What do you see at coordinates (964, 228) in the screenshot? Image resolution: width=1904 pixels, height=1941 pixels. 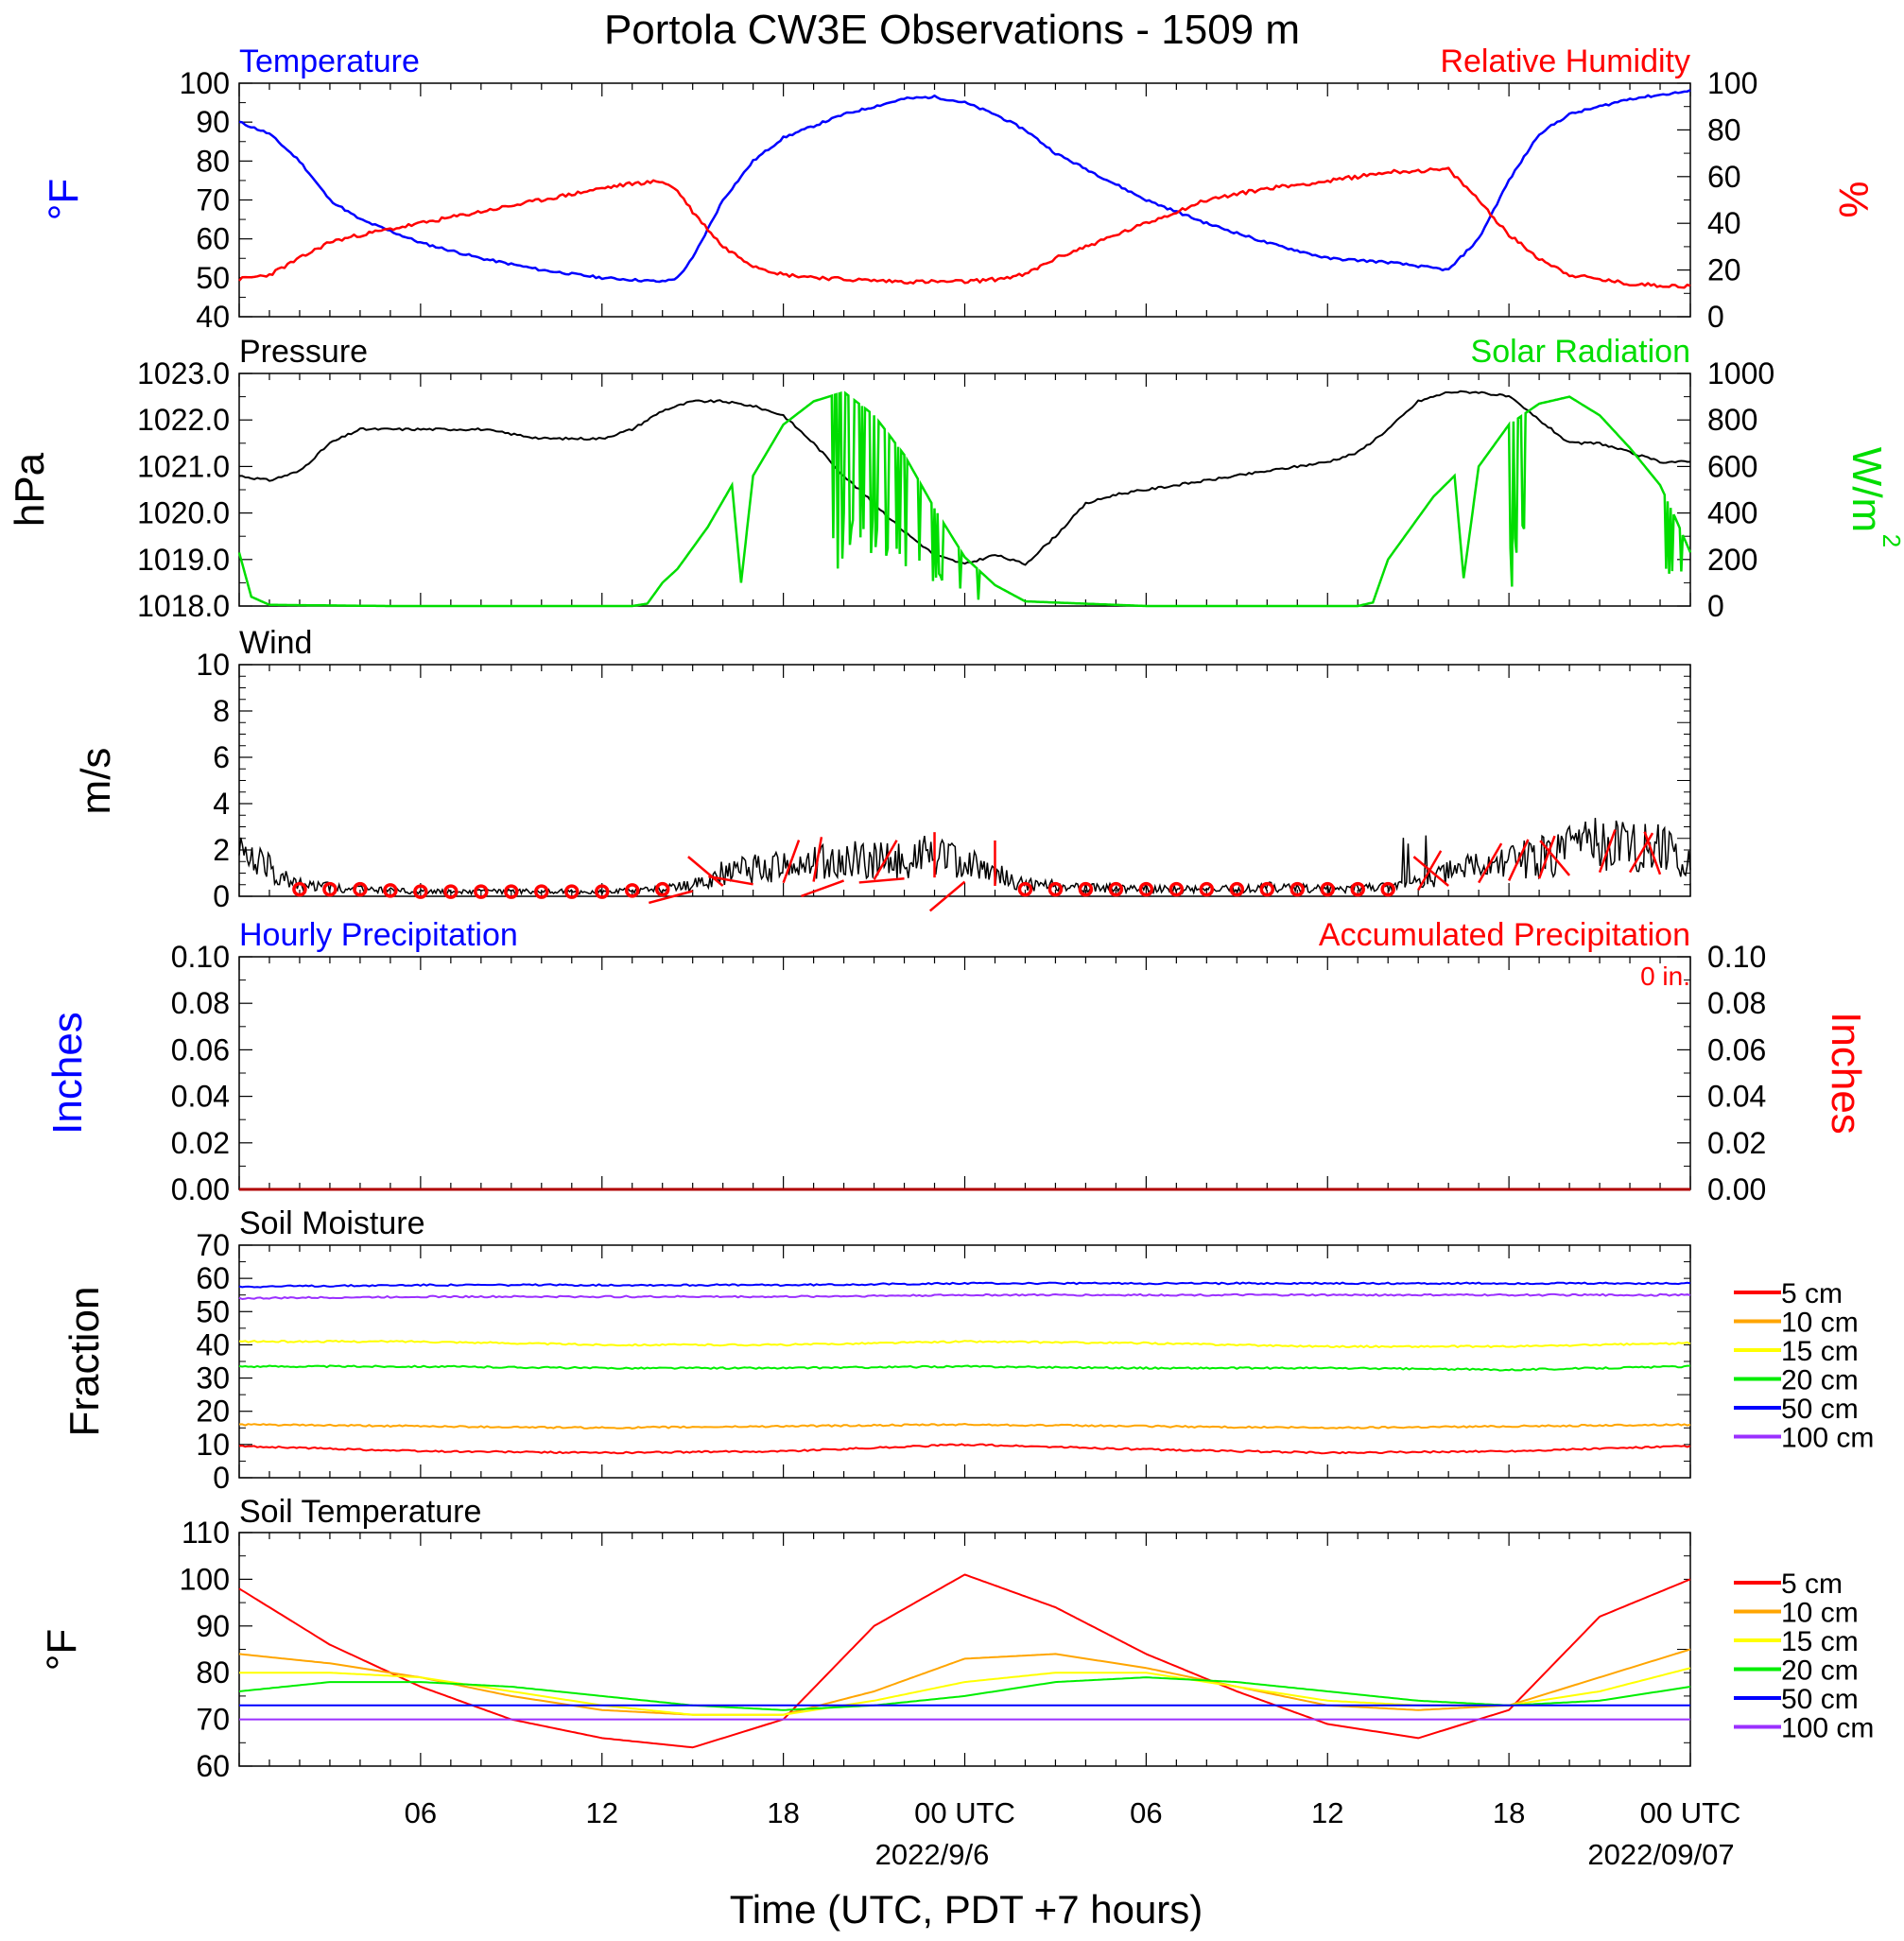 I see `humidity-line` at bounding box center [964, 228].